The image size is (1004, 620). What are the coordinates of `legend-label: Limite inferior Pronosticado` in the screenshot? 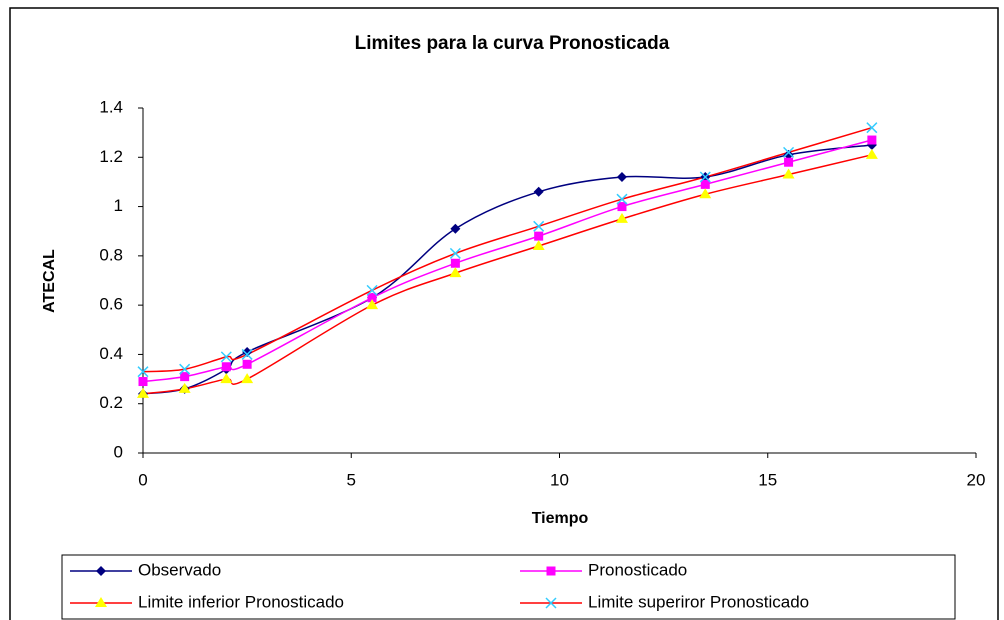 It's located at (241, 601).